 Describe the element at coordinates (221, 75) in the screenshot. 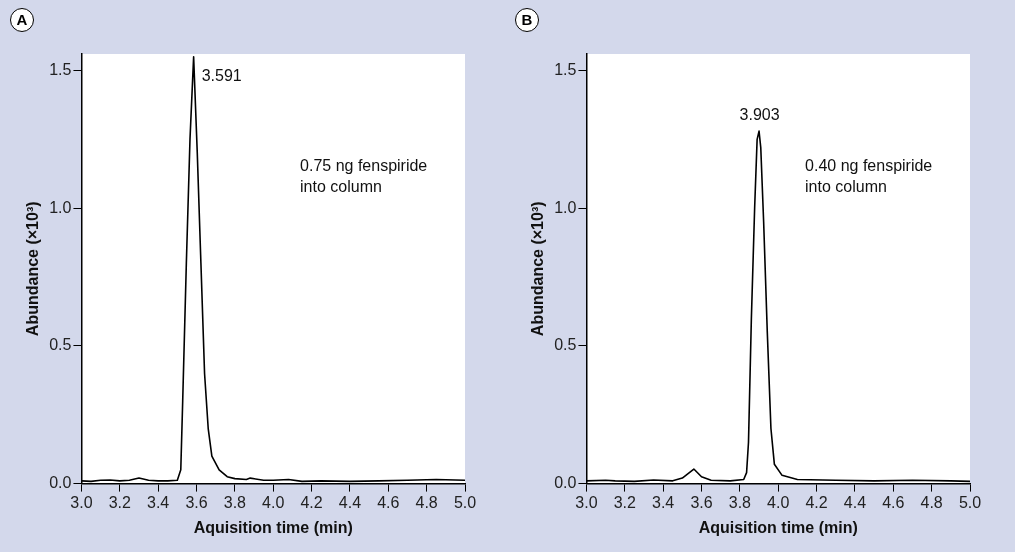

I see `annotation: 3.591` at that location.